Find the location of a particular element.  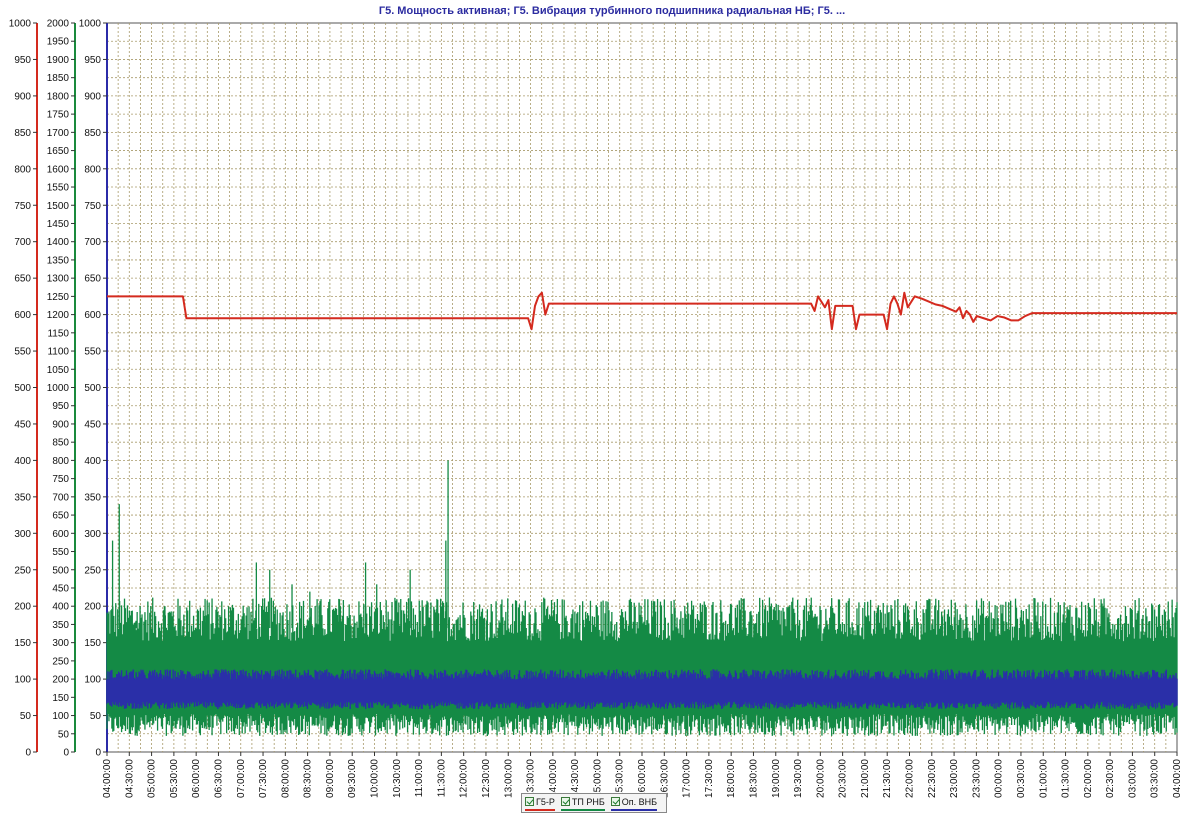

y-tick-label: 2000 is located at coordinates (58, 24).